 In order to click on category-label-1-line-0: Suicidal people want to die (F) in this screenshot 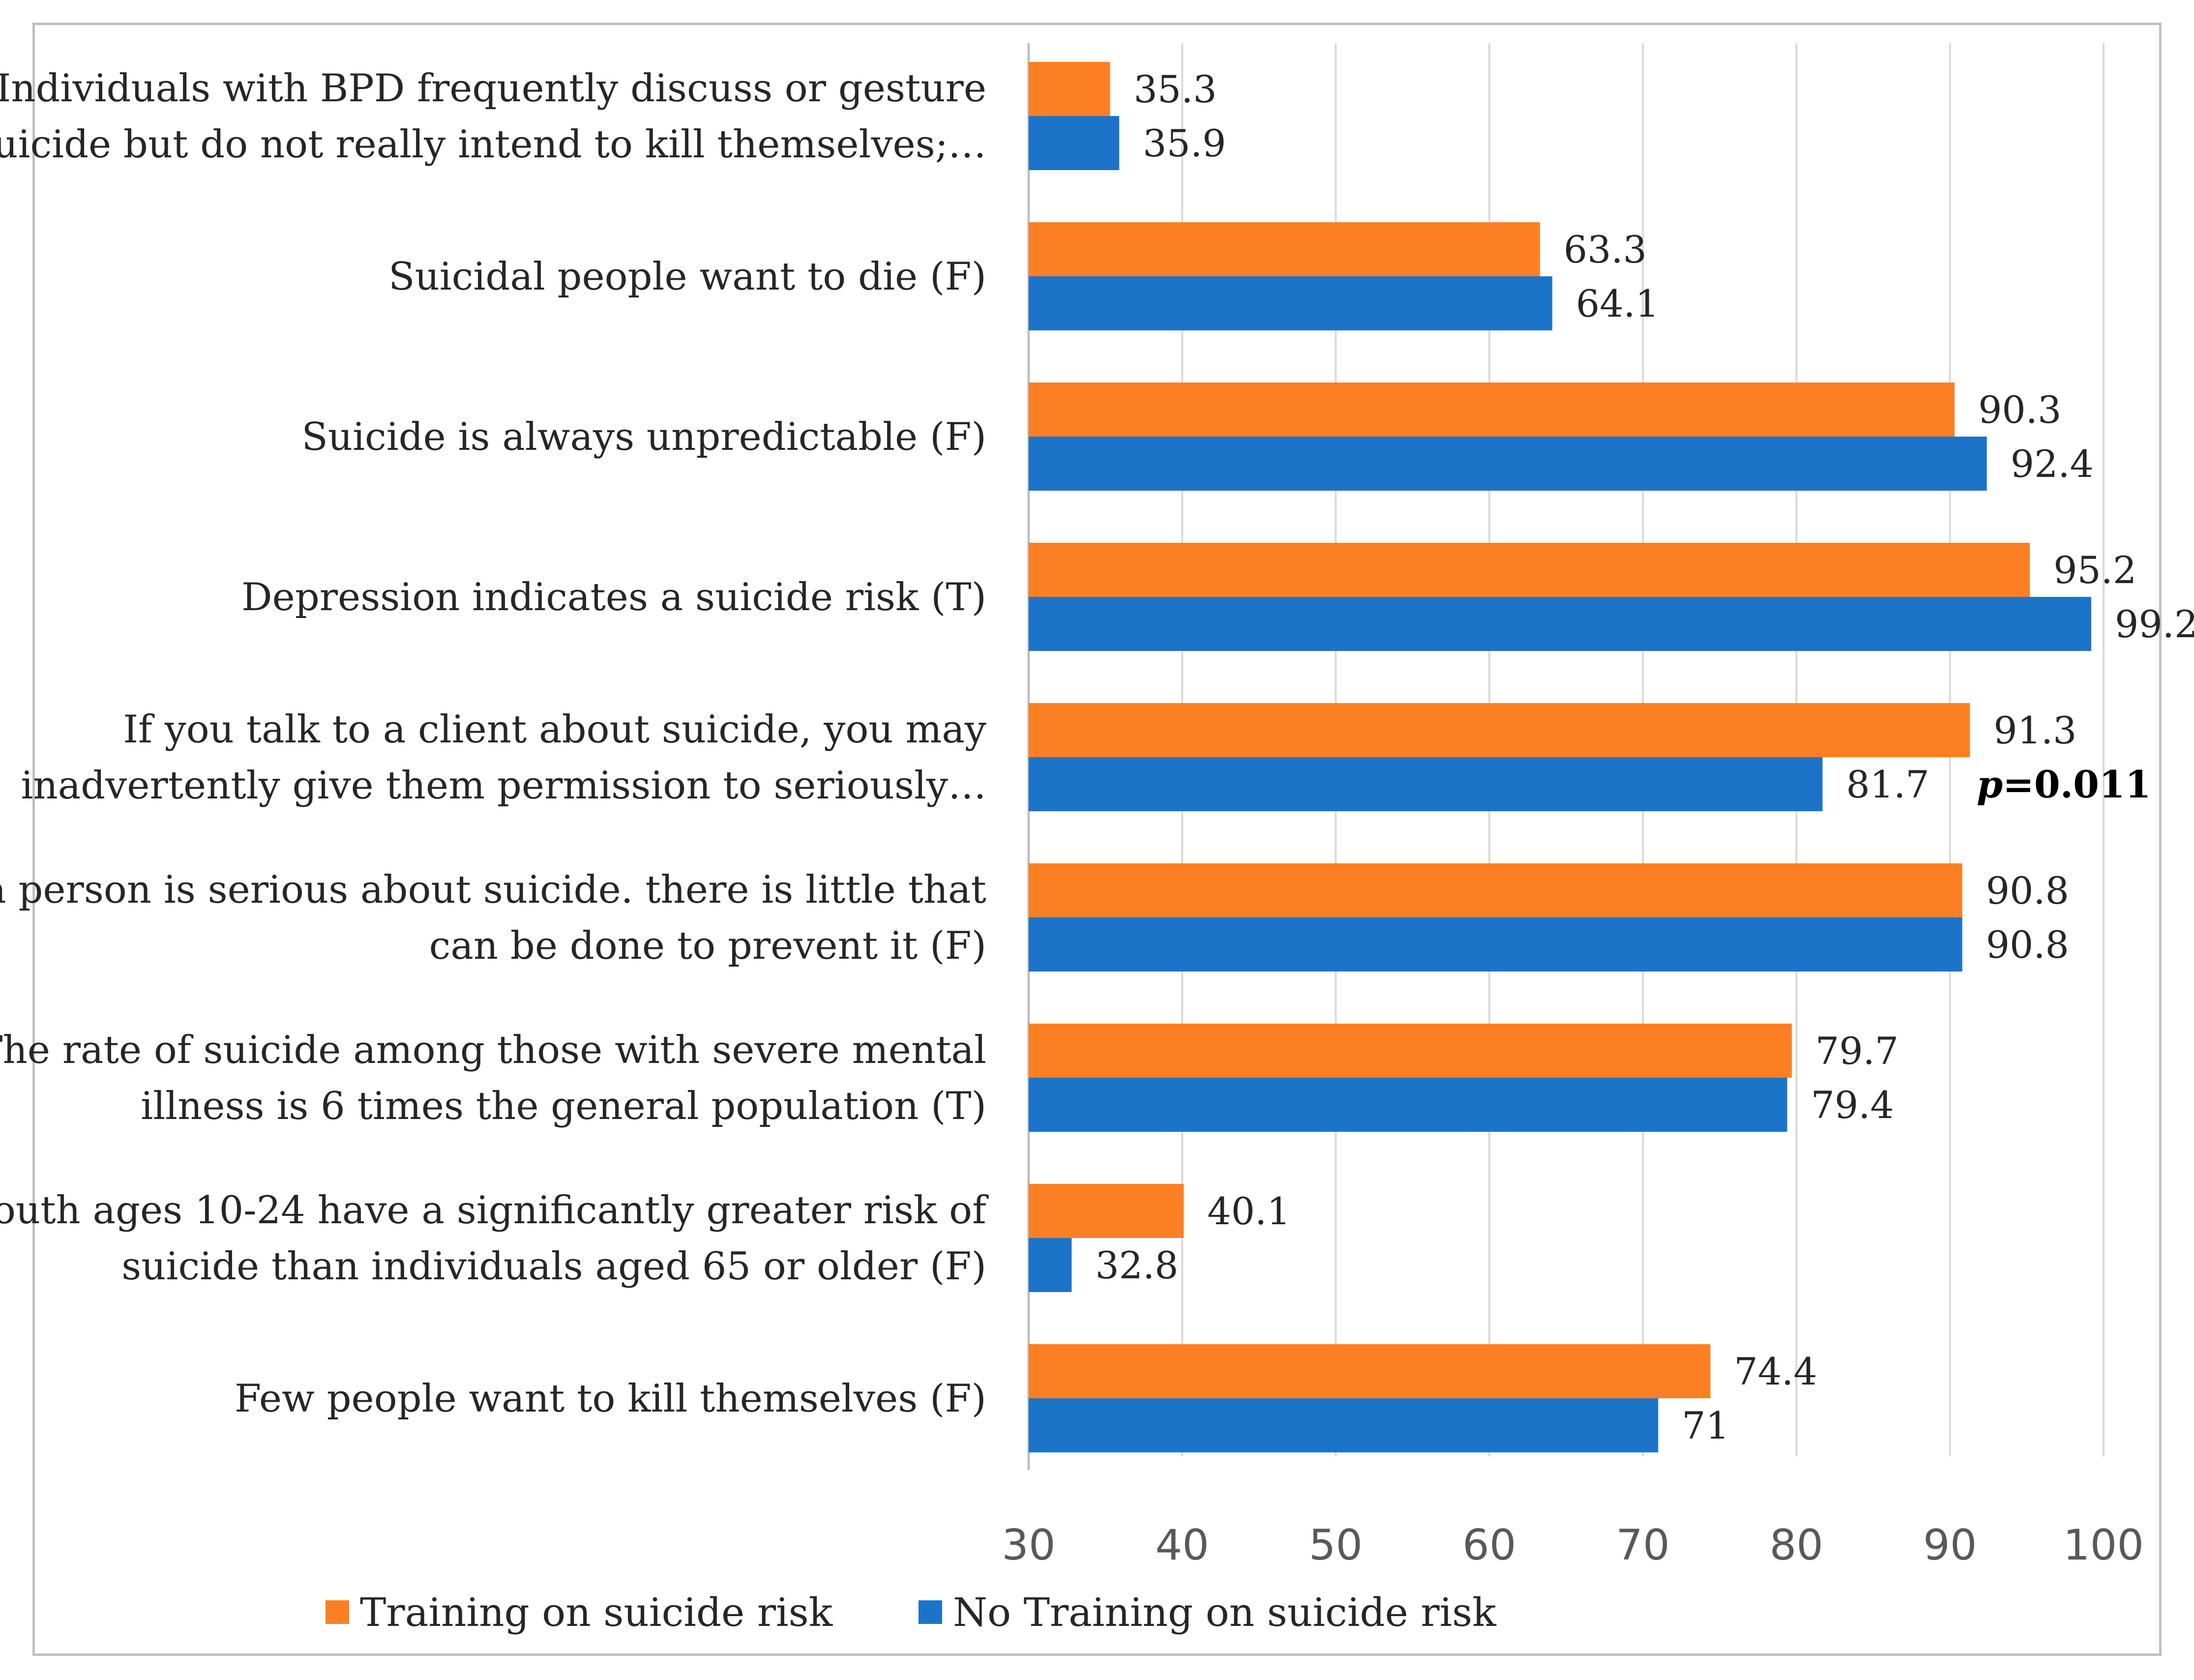, I will do `click(687, 277)`.